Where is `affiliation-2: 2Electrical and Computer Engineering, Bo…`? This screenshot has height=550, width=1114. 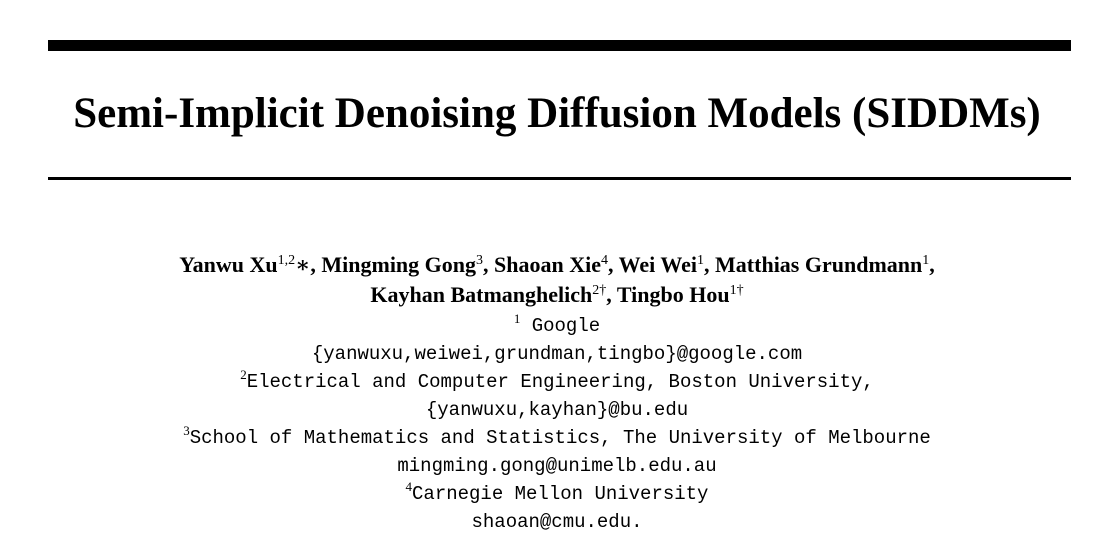
affiliation-2: 2Electrical and Computer Engineering, Bo… is located at coordinates (557, 382).